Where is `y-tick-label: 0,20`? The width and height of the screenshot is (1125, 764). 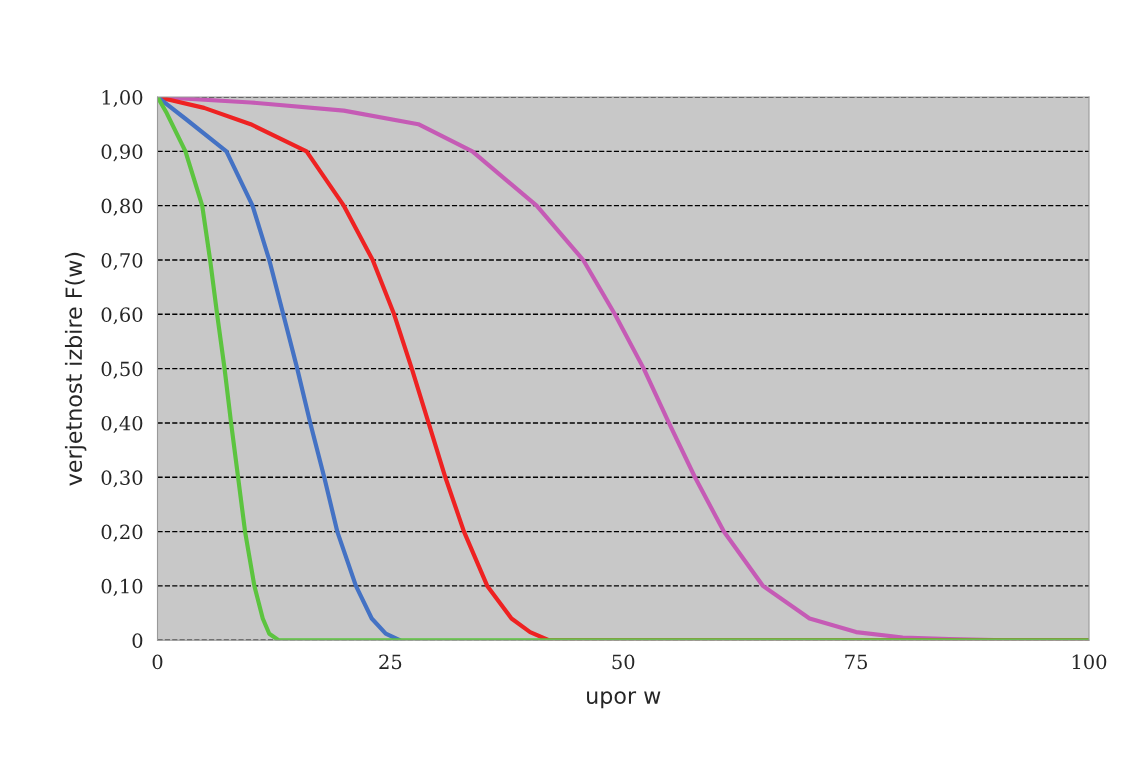
y-tick-label: 0,20 is located at coordinates (122, 533).